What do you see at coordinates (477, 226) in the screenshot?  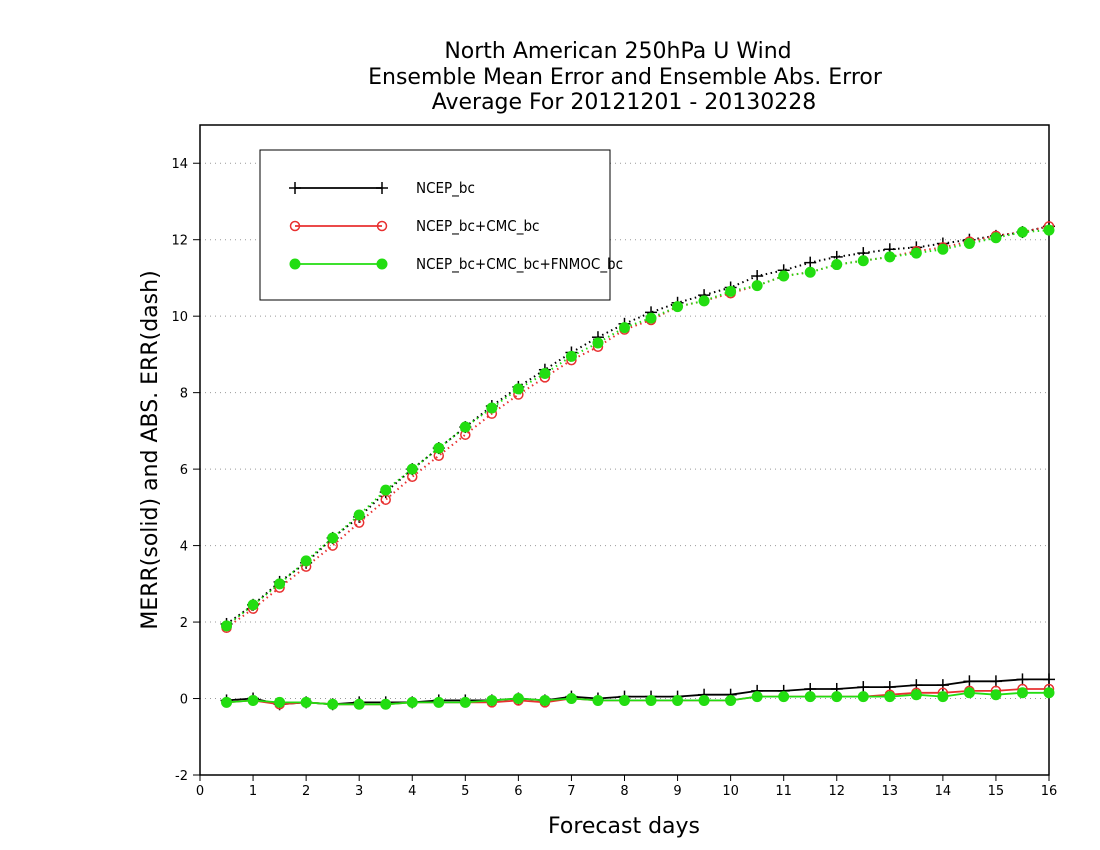 I see `legend-label: NCEP_bc+CMC_bc` at bounding box center [477, 226].